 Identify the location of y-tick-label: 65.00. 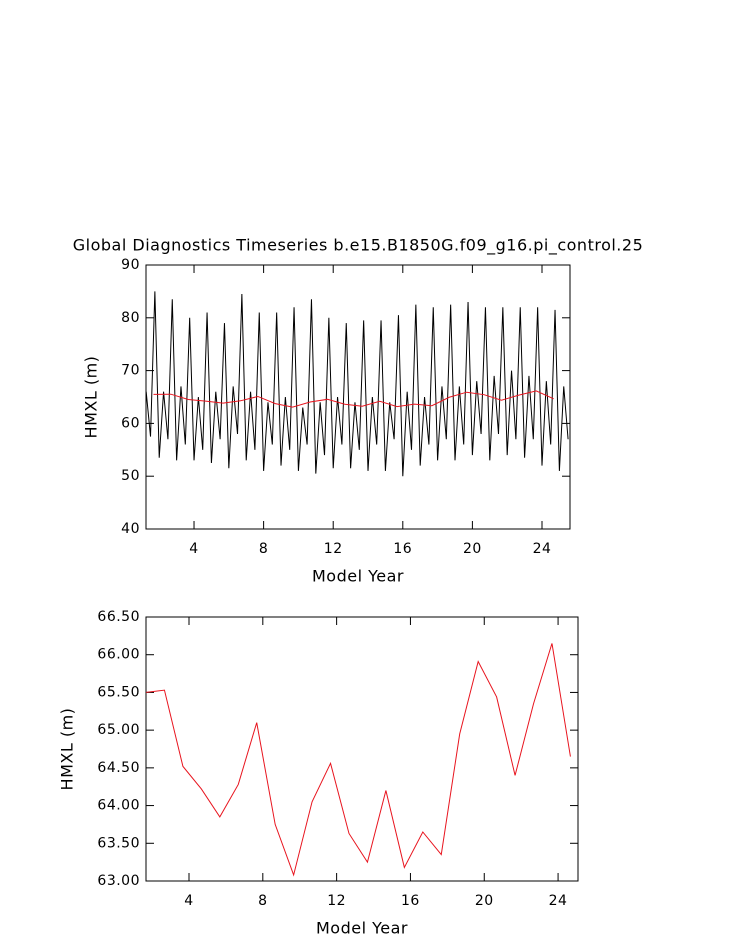
(118, 730).